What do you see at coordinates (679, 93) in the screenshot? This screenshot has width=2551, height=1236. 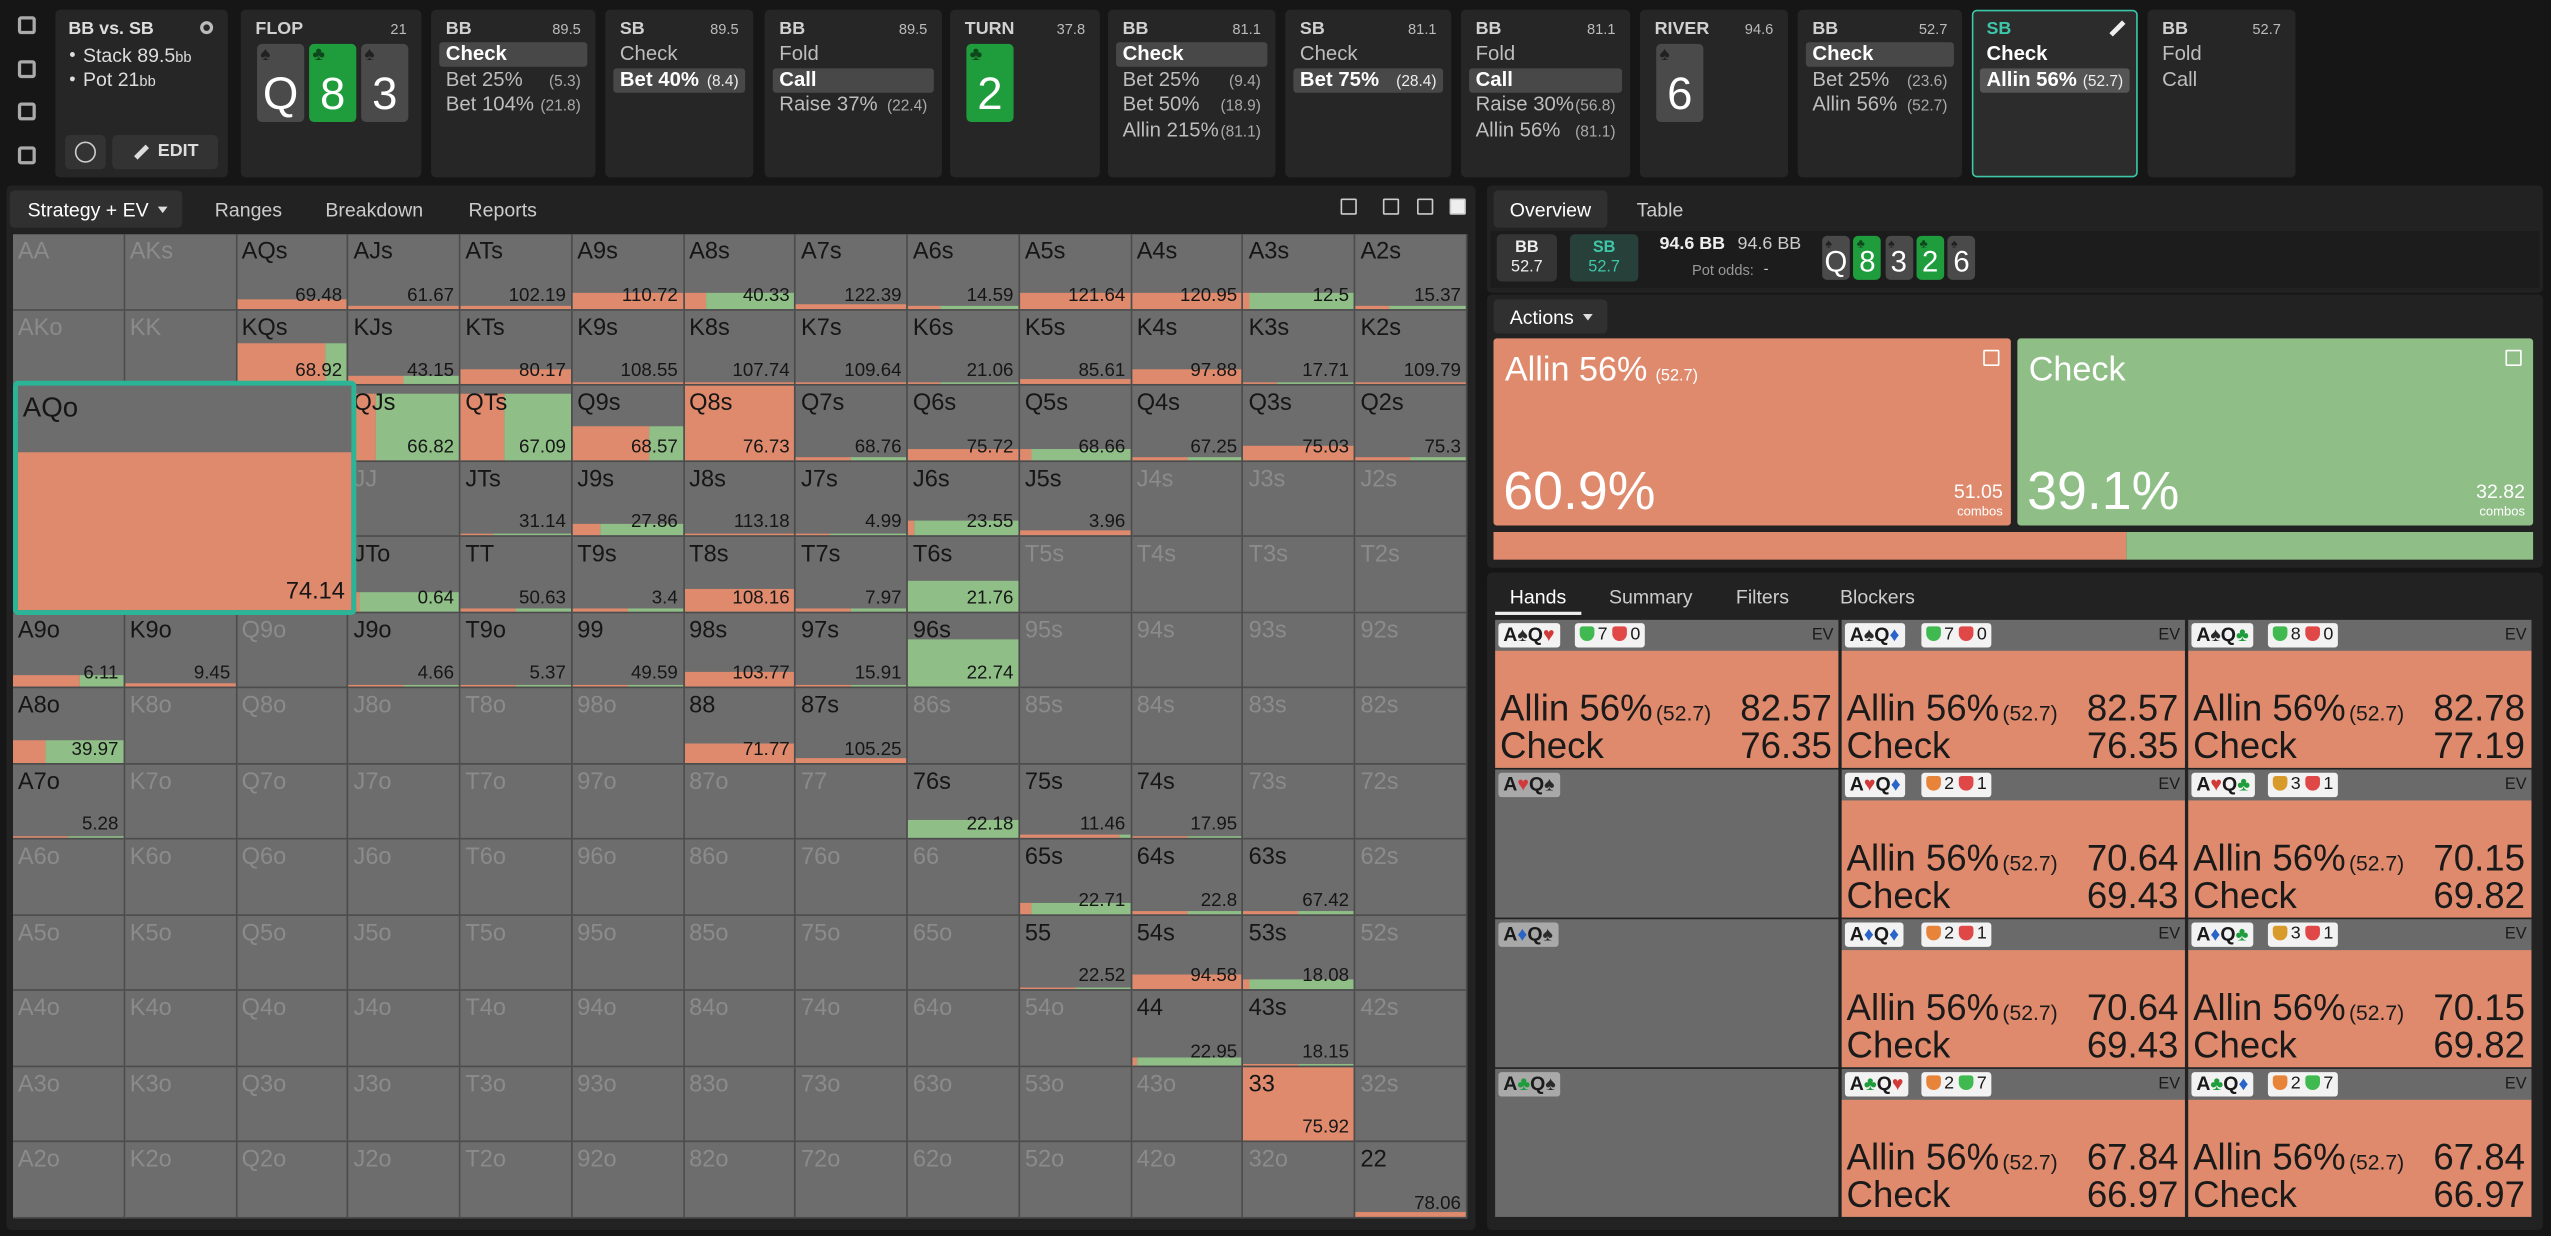 I see `node-card: SB 89.5 Check Bet 40% (8.4)` at bounding box center [679, 93].